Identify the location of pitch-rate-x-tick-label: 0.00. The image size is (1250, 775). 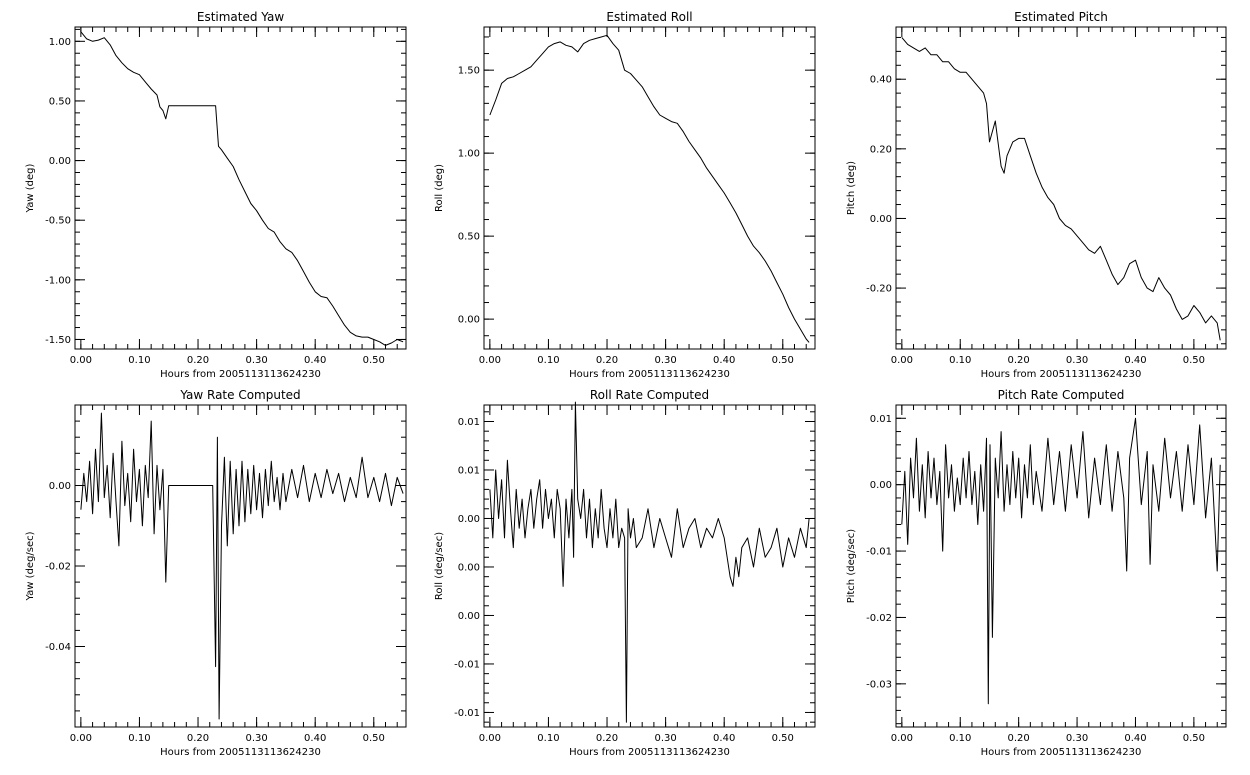
(902, 738).